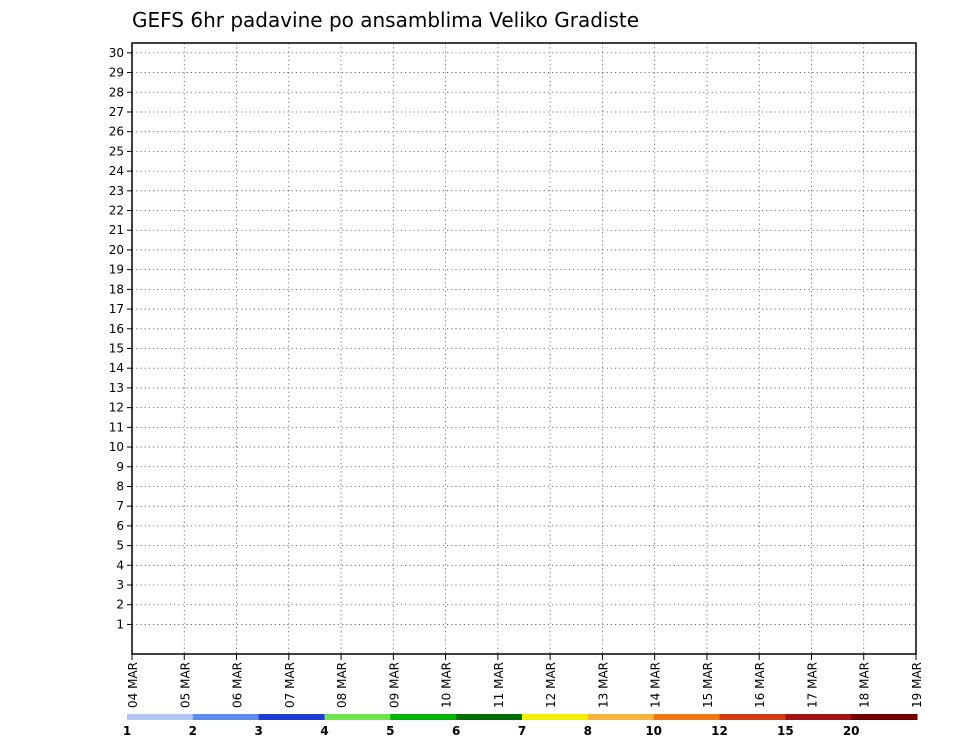 Image resolution: width=960 pixels, height=742 pixels. I want to click on y-tick-label: 13, so click(116, 388).